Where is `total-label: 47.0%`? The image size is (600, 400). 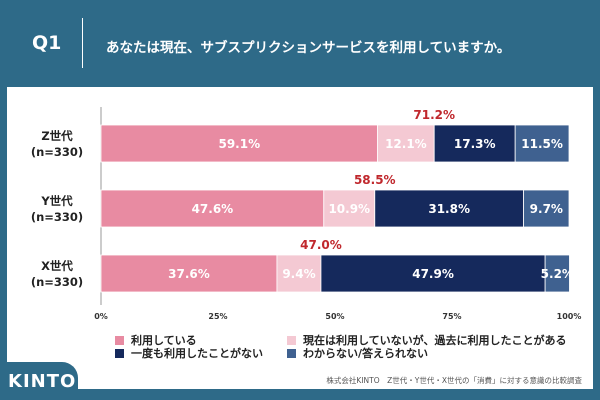 total-label: 47.0% is located at coordinates (321, 245).